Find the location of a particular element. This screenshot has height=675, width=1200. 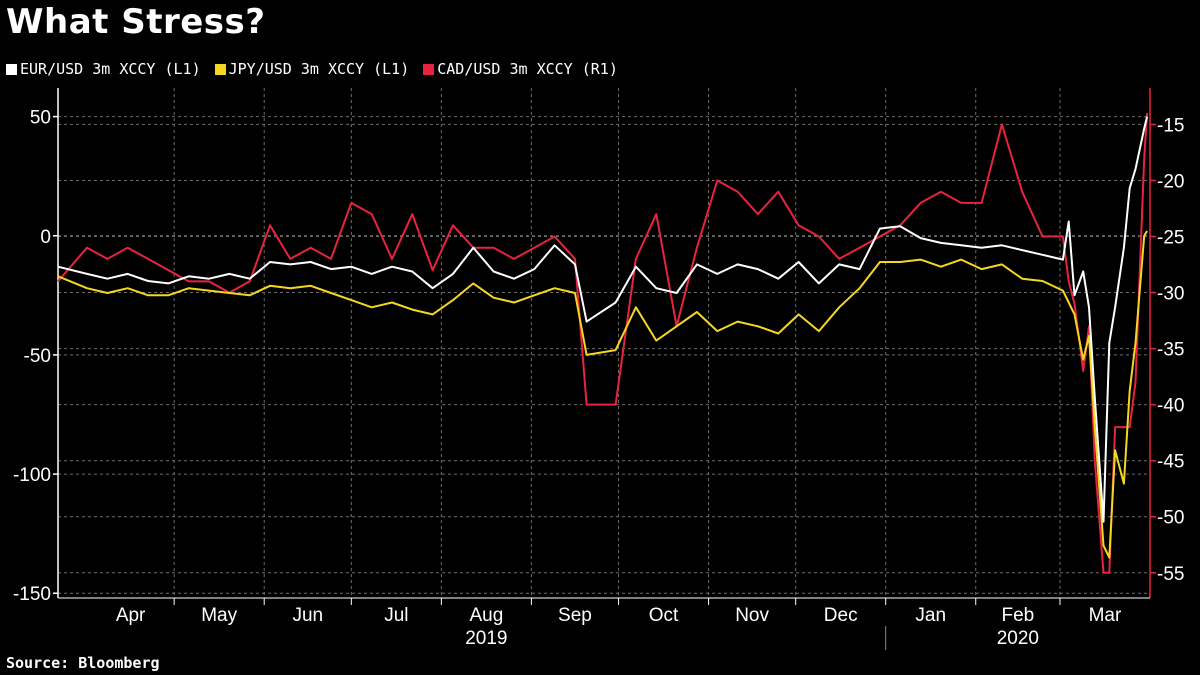

legend-swatch-cad is located at coordinates (429, 69).